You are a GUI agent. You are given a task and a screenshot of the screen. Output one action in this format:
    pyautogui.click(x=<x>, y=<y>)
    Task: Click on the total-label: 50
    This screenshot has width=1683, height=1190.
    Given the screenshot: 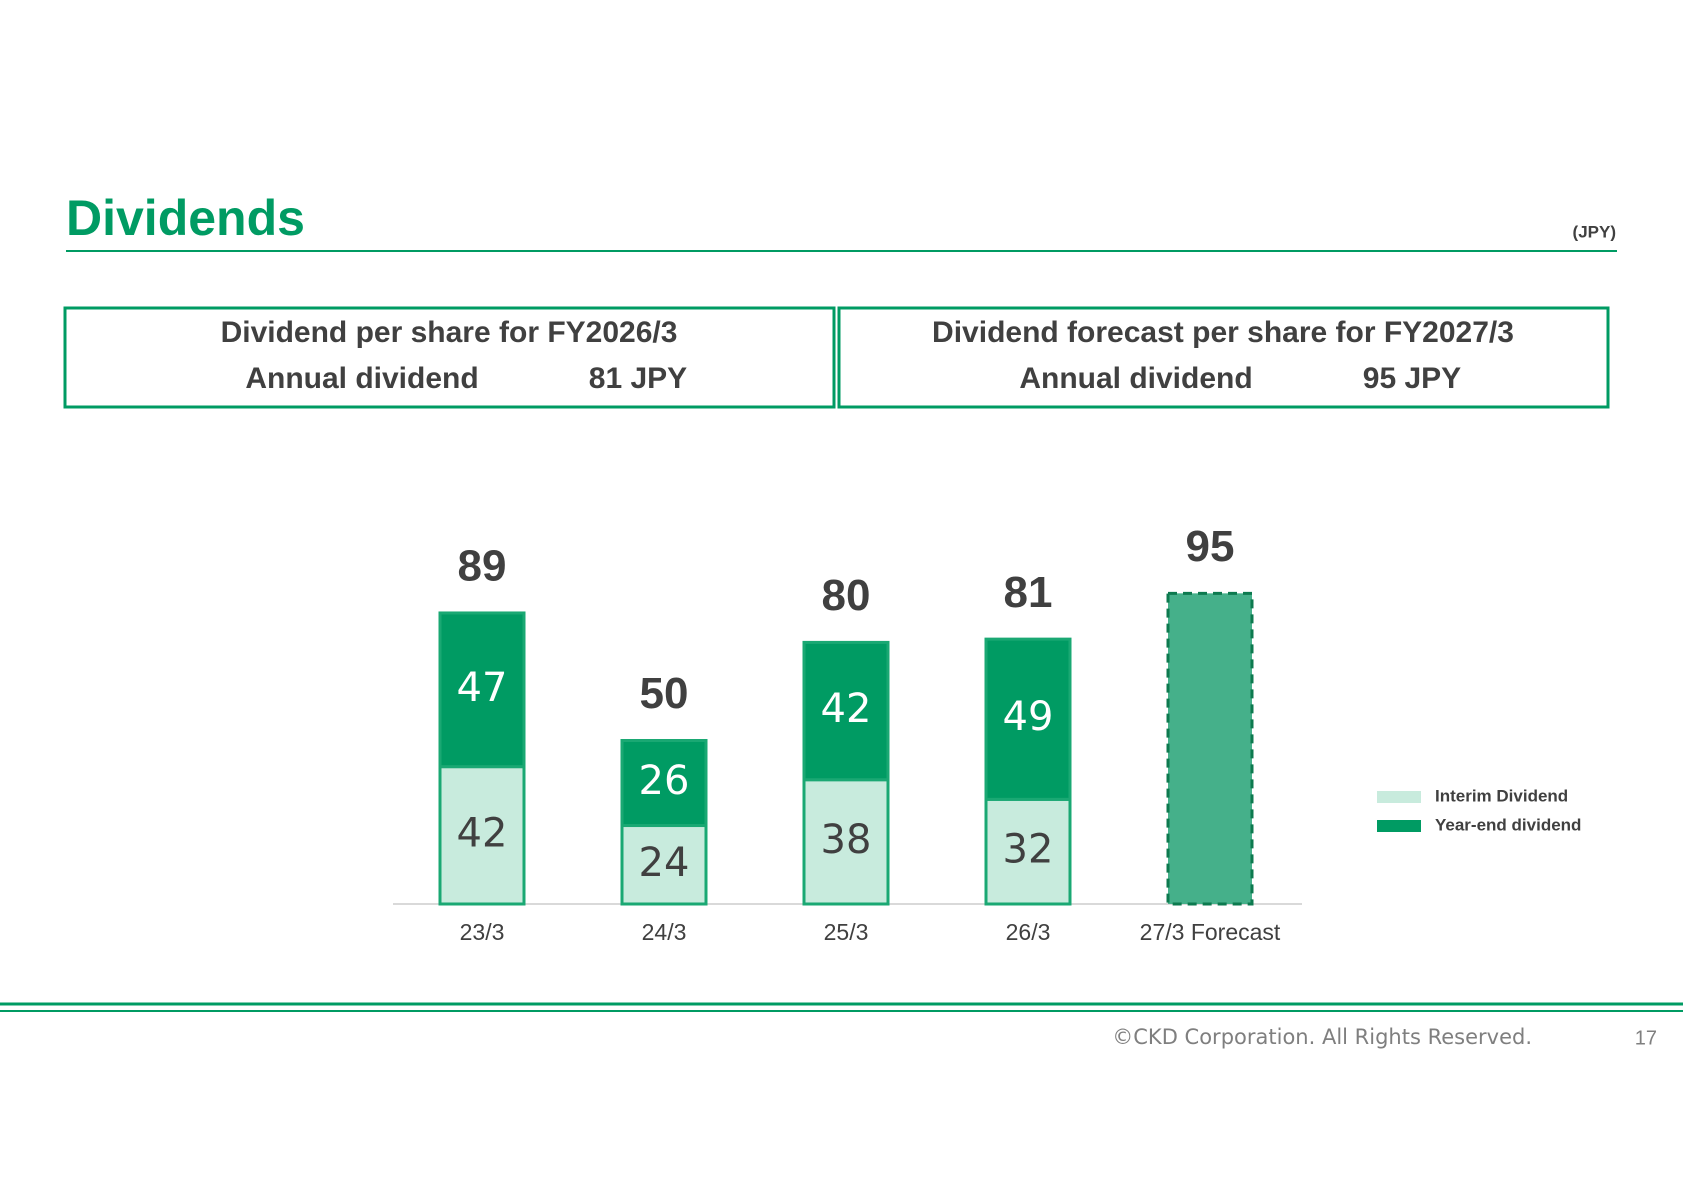 What is the action you would take?
    pyautogui.click(x=664, y=693)
    